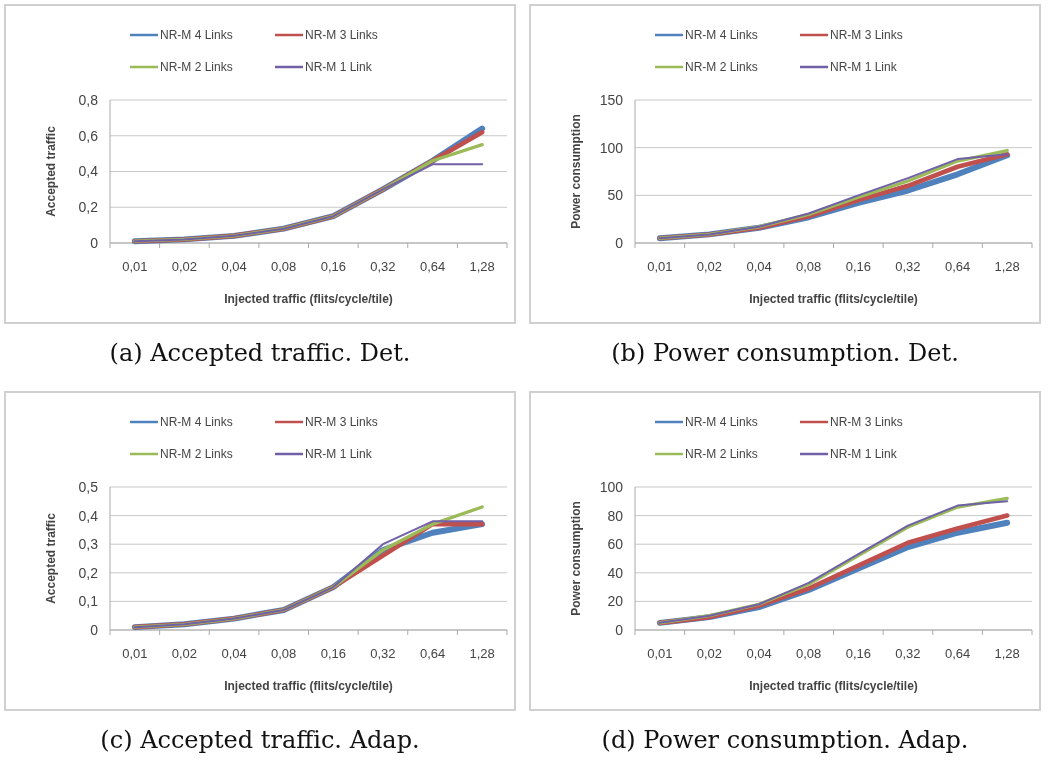 This screenshot has width=1054, height=760. What do you see at coordinates (615, 515) in the screenshot?
I see `y-tick-label: 80` at bounding box center [615, 515].